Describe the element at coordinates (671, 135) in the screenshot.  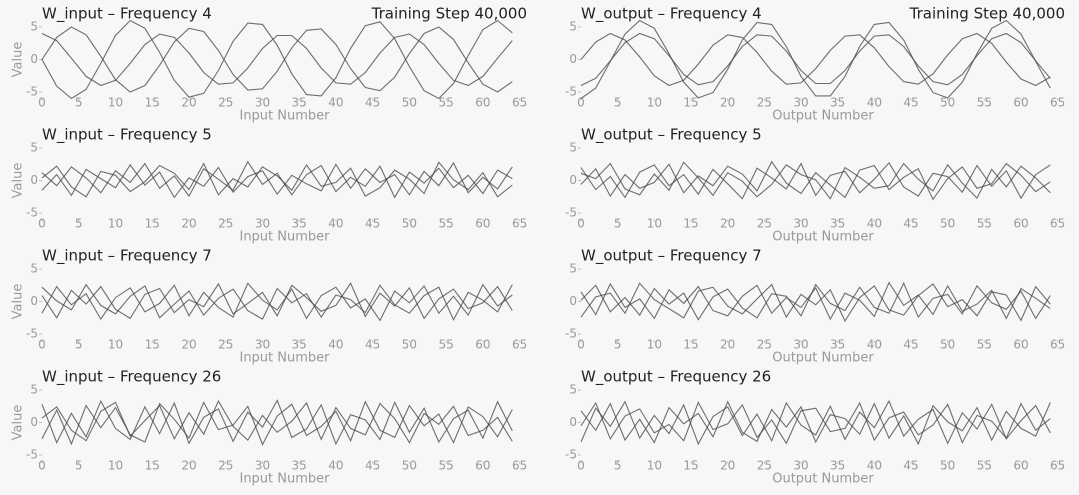
I see `chart-title: W_output – Frequency 5` at that location.